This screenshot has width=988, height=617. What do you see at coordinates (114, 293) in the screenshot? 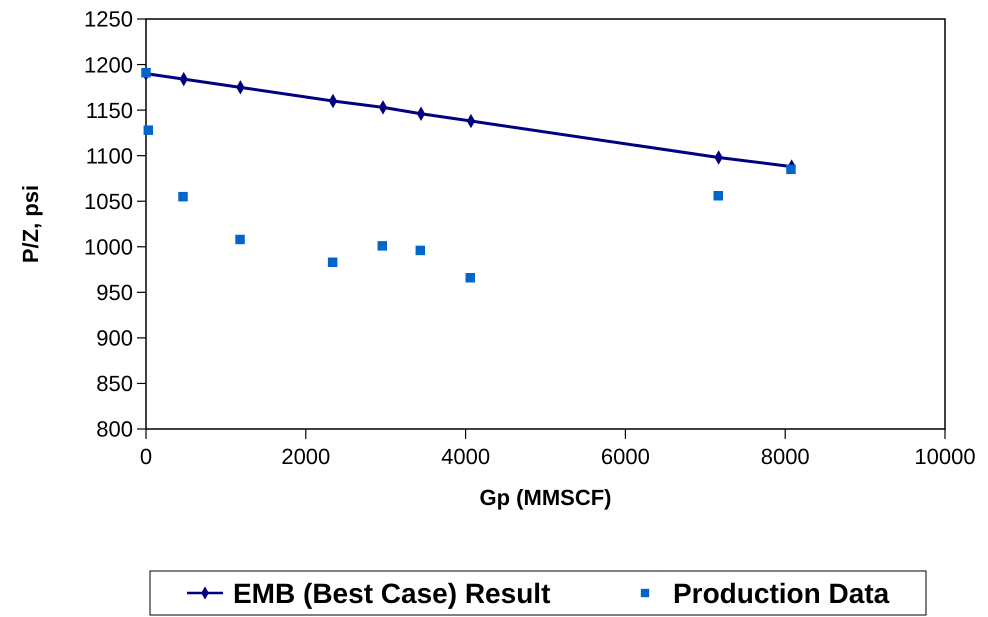
I see `y-tick-label: 950` at bounding box center [114, 293].